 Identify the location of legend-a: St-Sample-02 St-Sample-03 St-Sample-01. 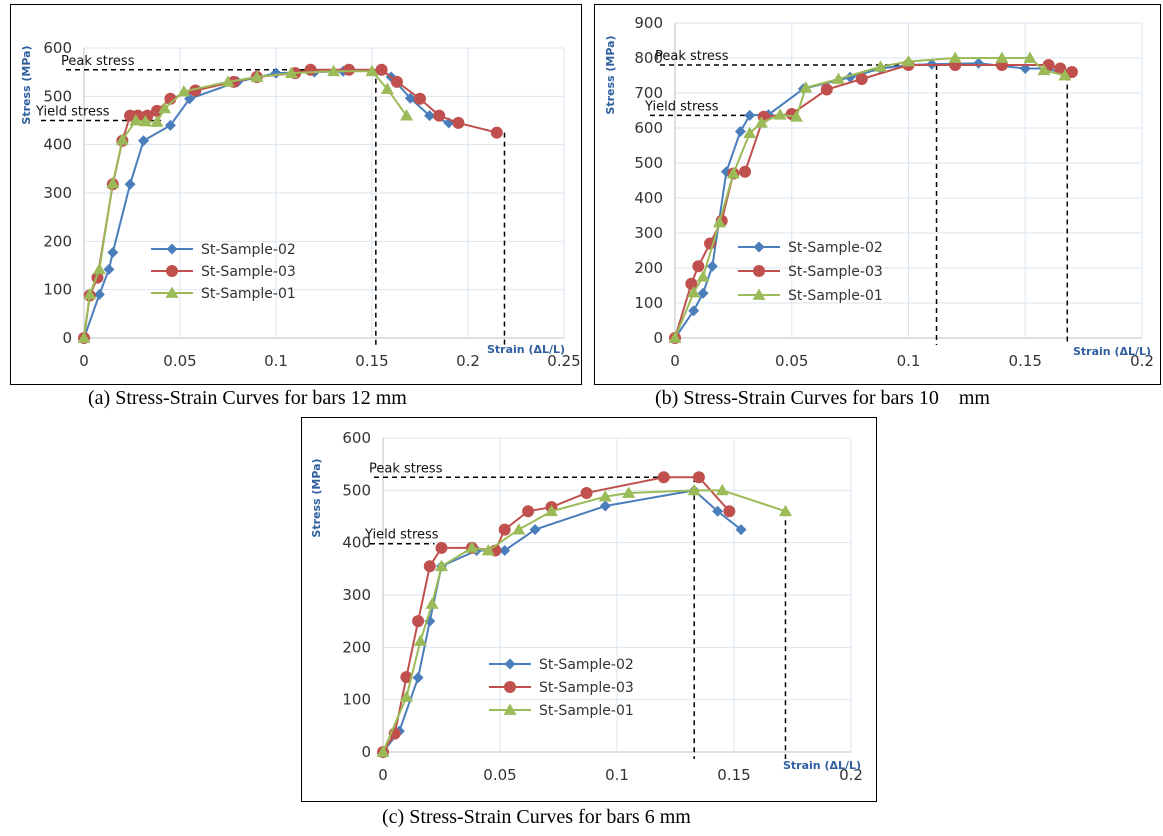
(223, 272).